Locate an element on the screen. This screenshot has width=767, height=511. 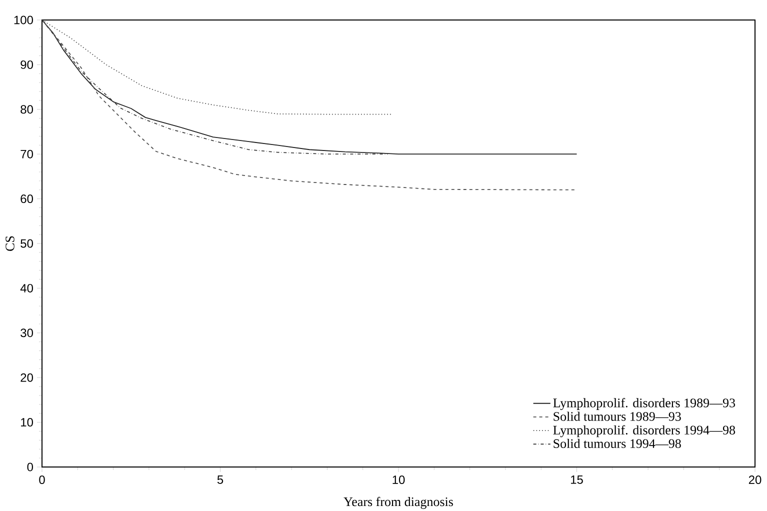
legend-label: Solid tumours 1989—93 is located at coordinates (617, 416).